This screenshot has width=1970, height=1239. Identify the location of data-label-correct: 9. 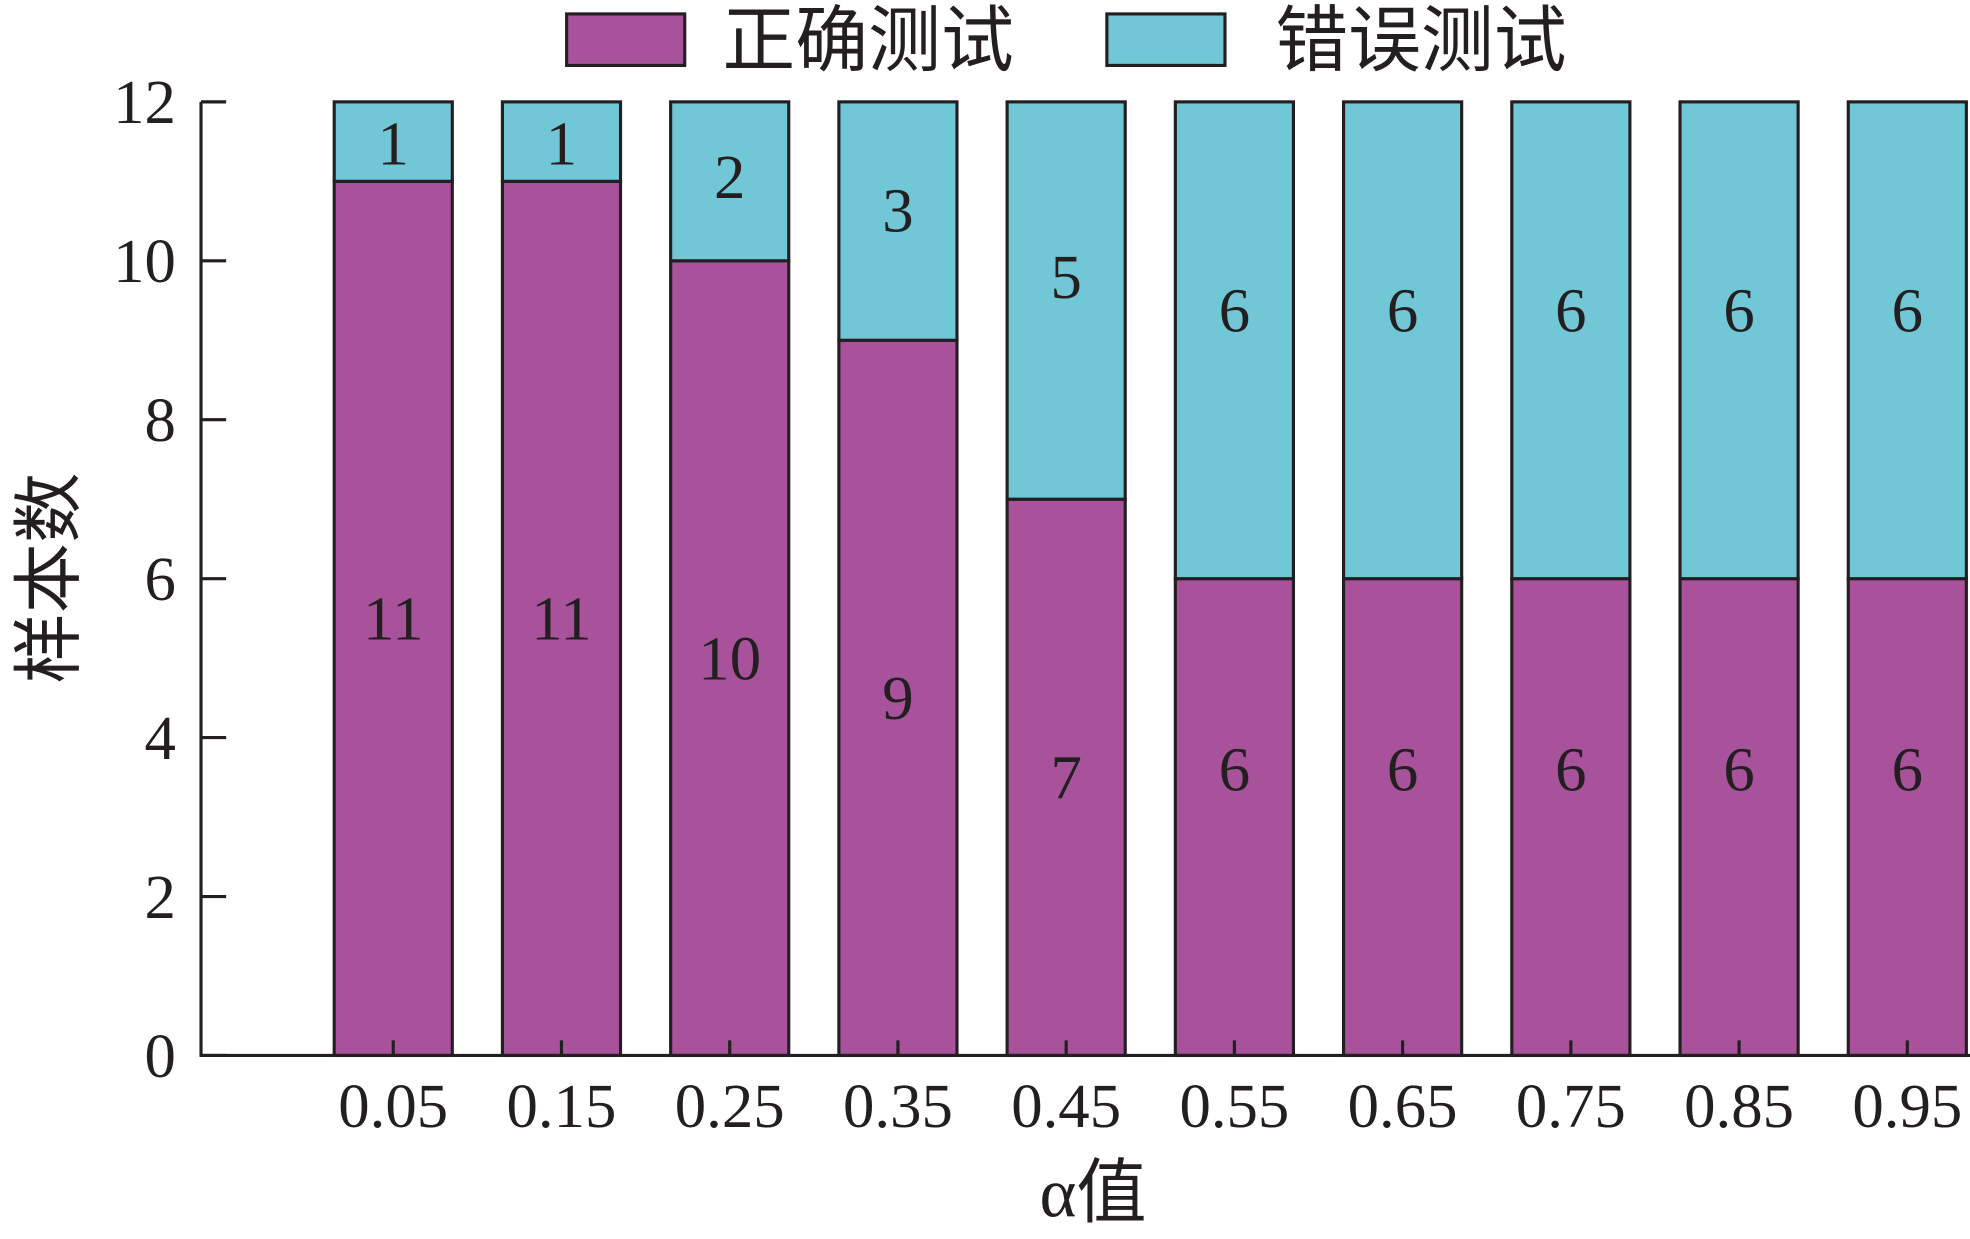
(897, 698).